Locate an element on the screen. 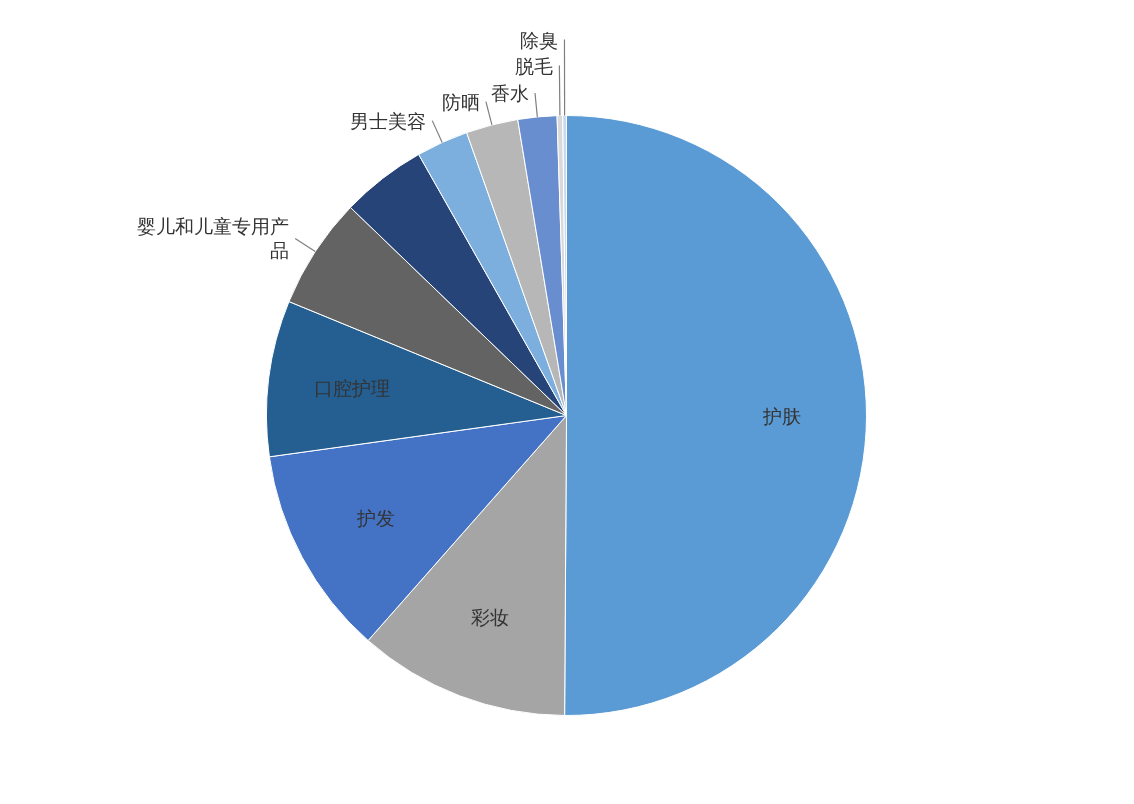  slice-label: 口腔护理 is located at coordinates (352, 388).